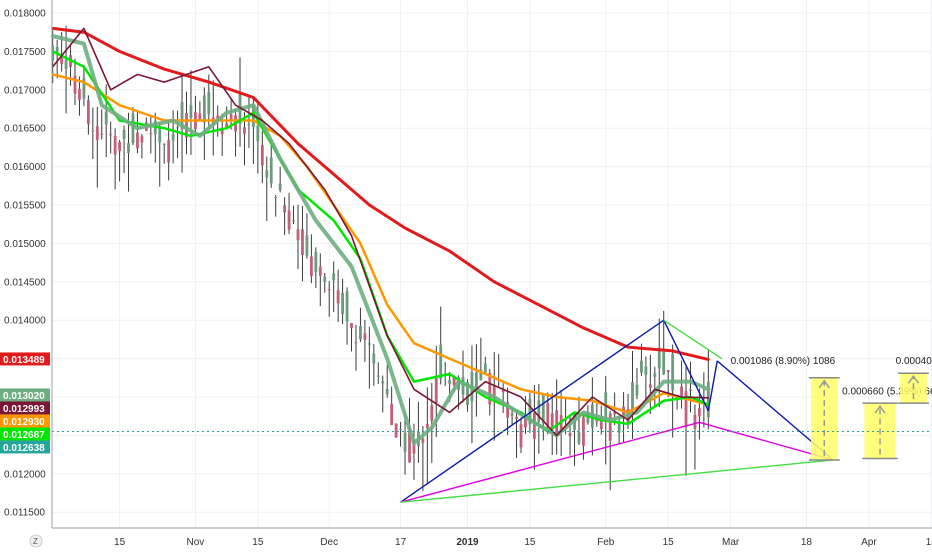  Describe the element at coordinates (25, 206) in the screenshot. I see `y-tick-label: 0.015500` at that location.